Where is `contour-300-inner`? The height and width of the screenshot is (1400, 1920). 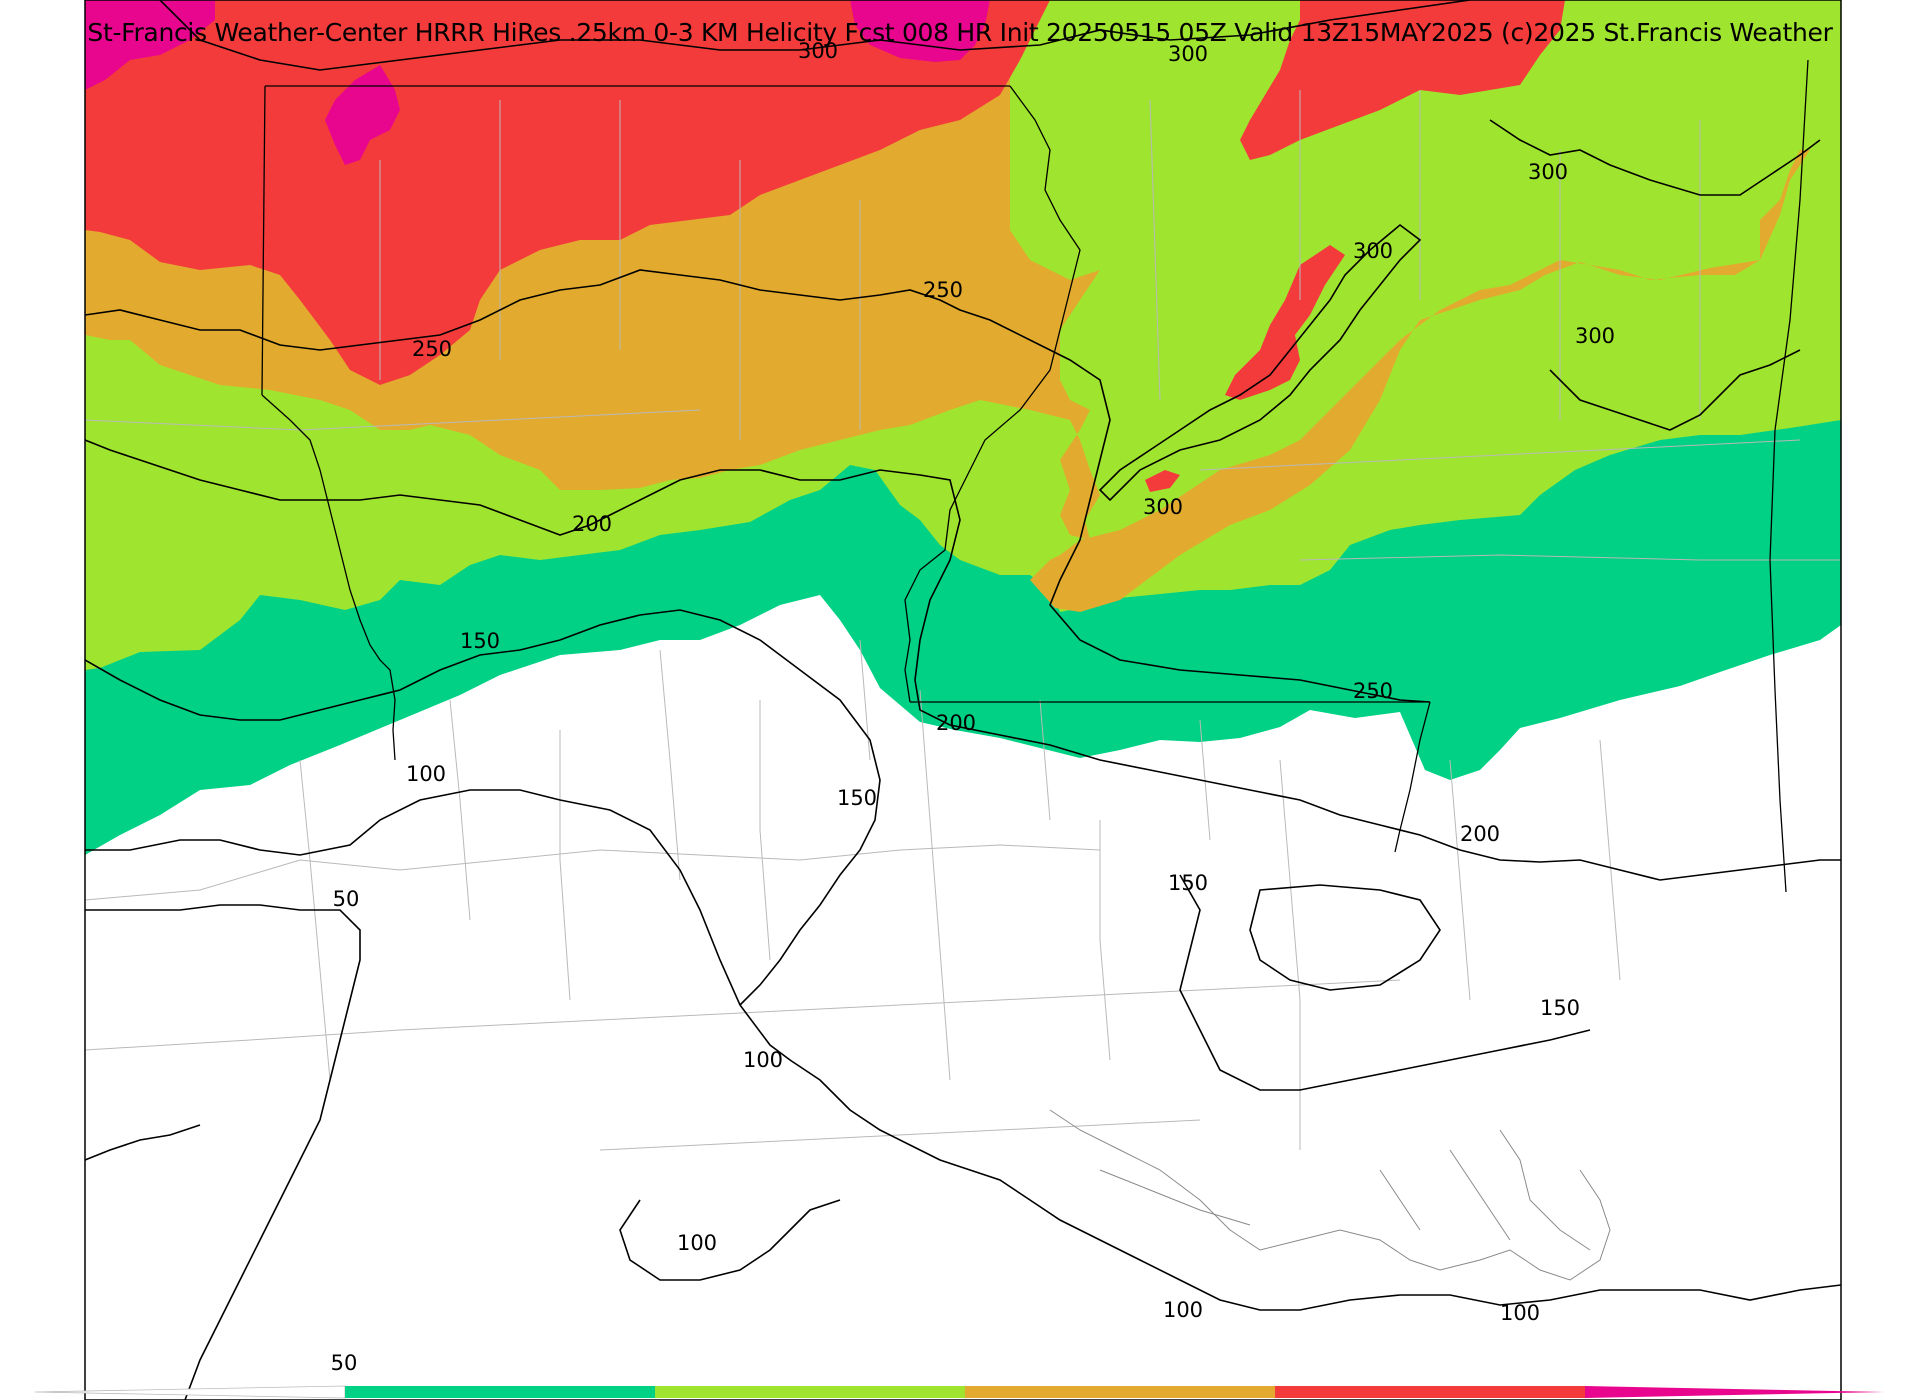 contour-300-inner is located at coordinates (1260, 362).